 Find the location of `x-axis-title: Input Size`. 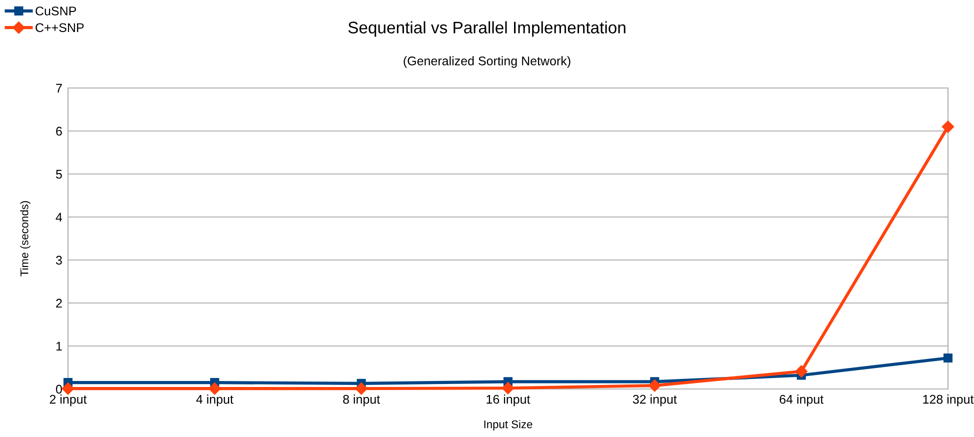

x-axis-title: Input Size is located at coordinates (508, 425).